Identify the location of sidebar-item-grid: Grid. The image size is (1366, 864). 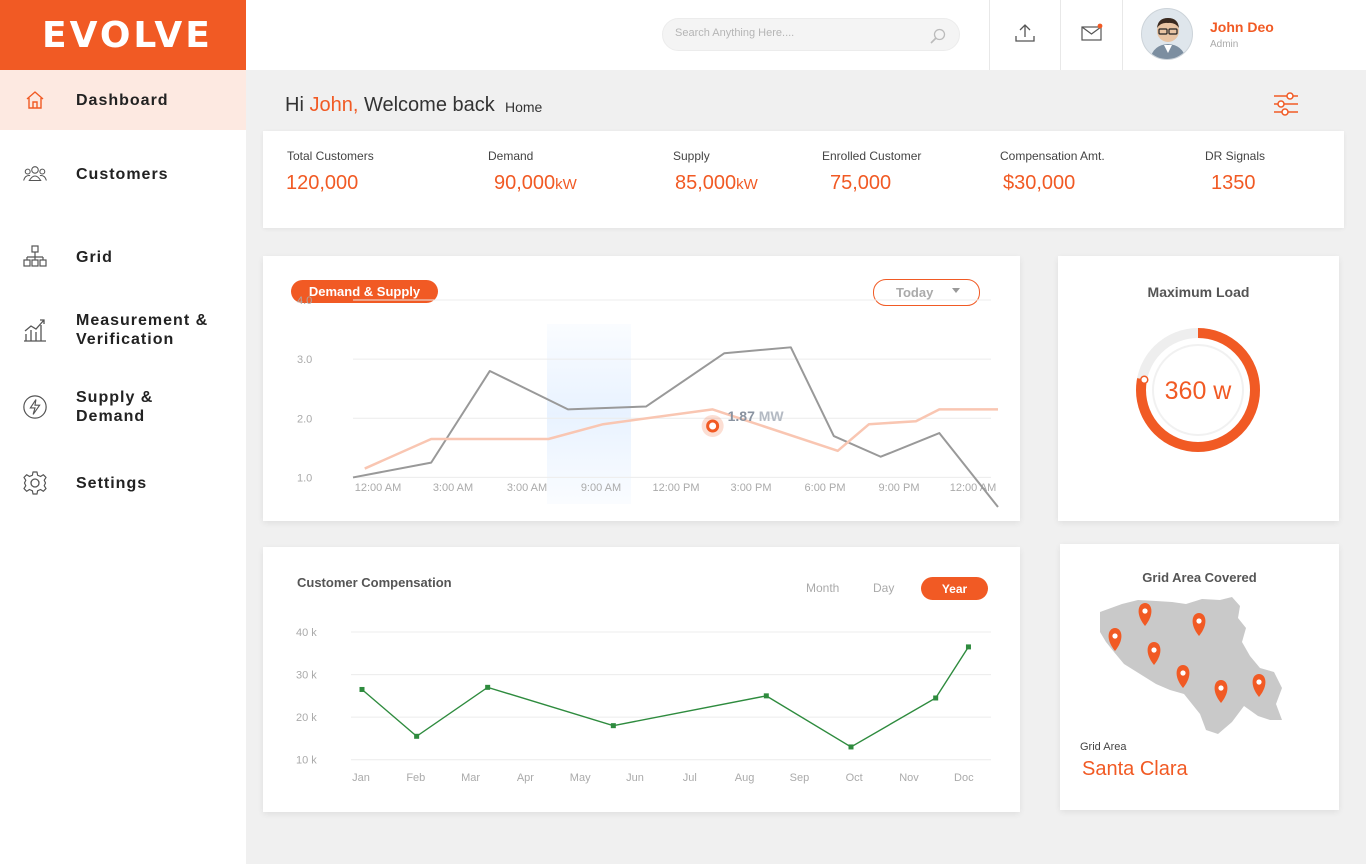
(123, 257).